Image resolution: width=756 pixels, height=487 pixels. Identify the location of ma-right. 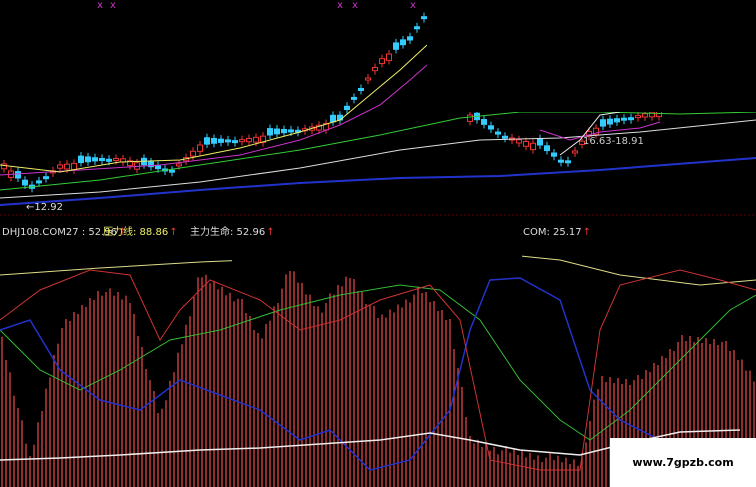
(600, 131).